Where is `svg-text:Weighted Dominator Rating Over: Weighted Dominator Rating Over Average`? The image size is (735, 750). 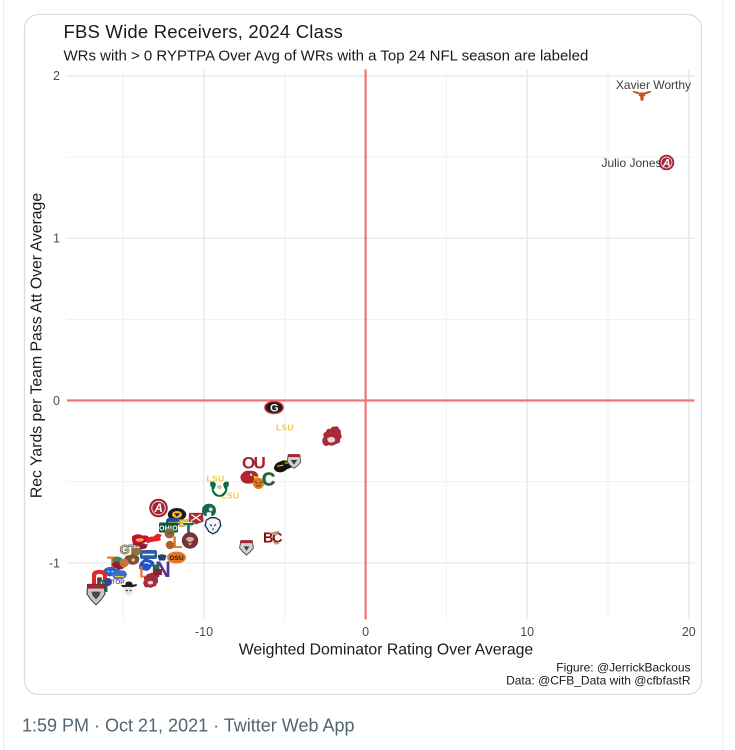
svg-text:Weighted Dominator Rating Over: Weighted Dominator Rating Over Average is located at coordinates (386, 650).